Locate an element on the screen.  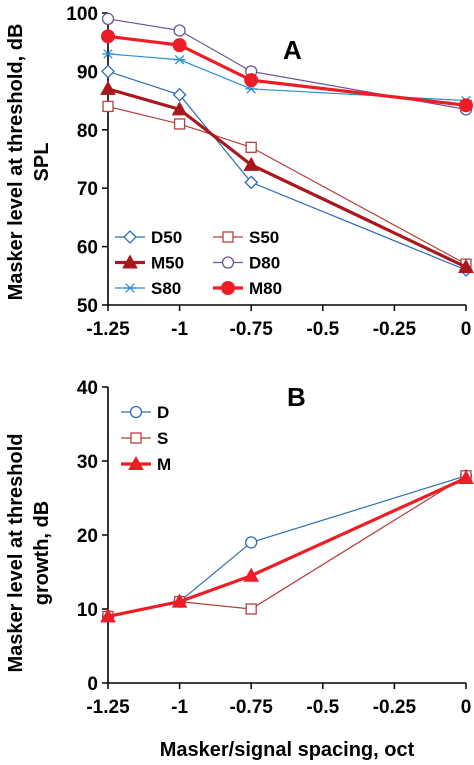
legend-marker-s50 is located at coordinates (228, 237).